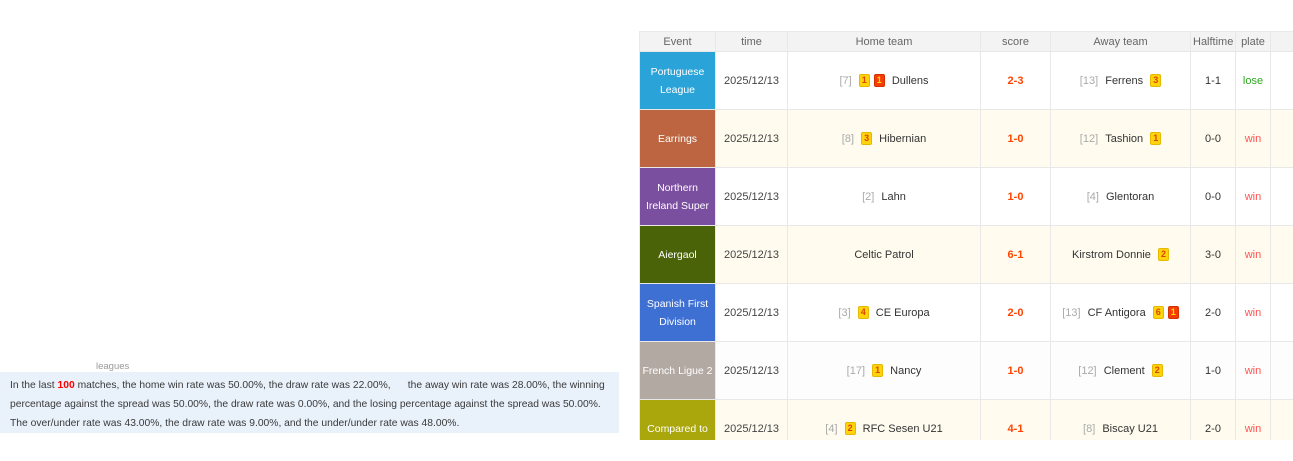  What do you see at coordinates (1124, 371) in the screenshot?
I see `away-team-name: Clement` at bounding box center [1124, 371].